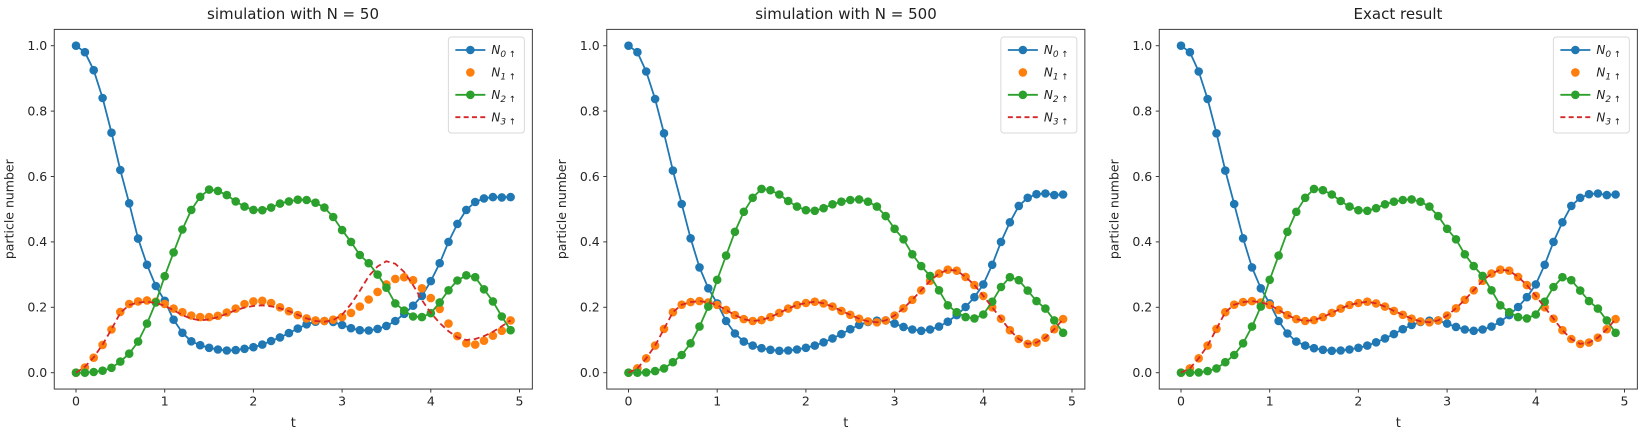 This screenshot has height=437, width=1647. Describe the element at coordinates (590, 176) in the screenshot. I see `y-tick-label: 0.6` at that location.